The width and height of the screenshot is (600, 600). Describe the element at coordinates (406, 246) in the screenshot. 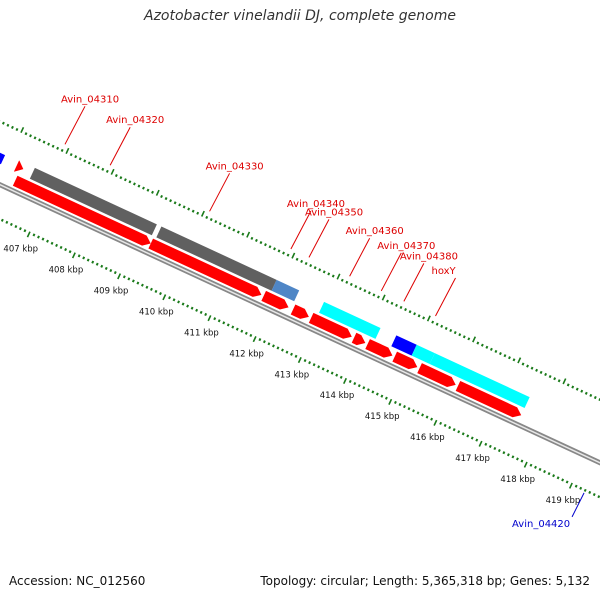

I see `gene-label: Avin_04370` at that location.